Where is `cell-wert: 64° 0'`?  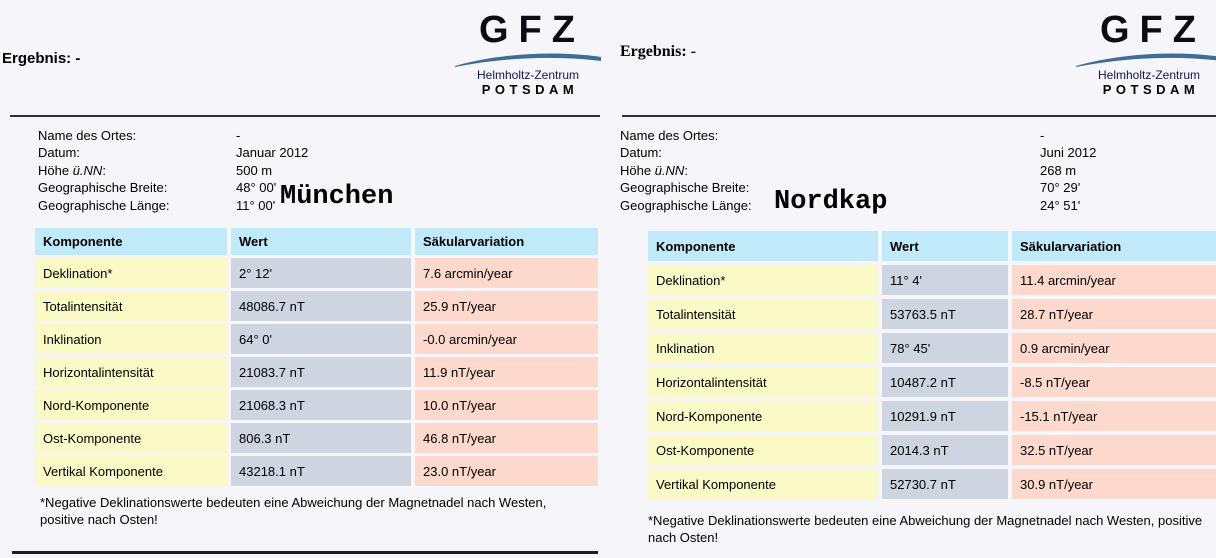 cell-wert: 64° 0' is located at coordinates (321, 339).